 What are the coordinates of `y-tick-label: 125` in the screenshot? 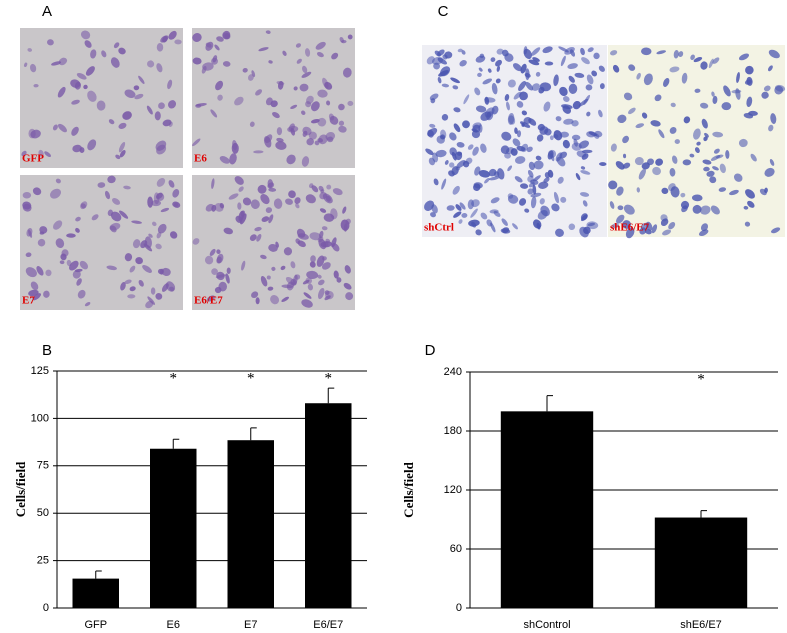 It's located at (40, 371).